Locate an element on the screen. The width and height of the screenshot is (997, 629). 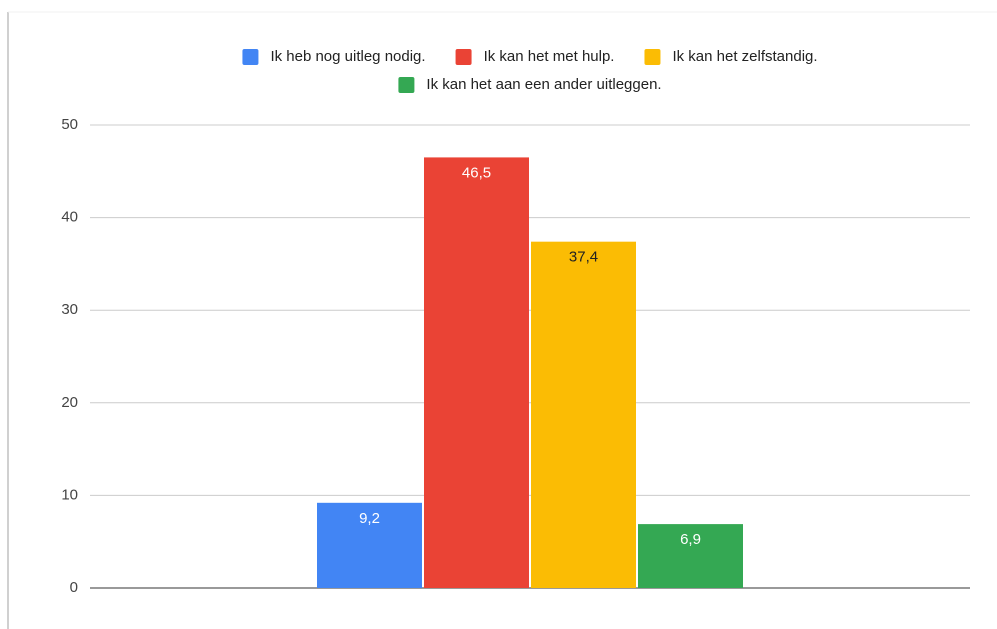
y-tick-label: 50 is located at coordinates (69, 124).